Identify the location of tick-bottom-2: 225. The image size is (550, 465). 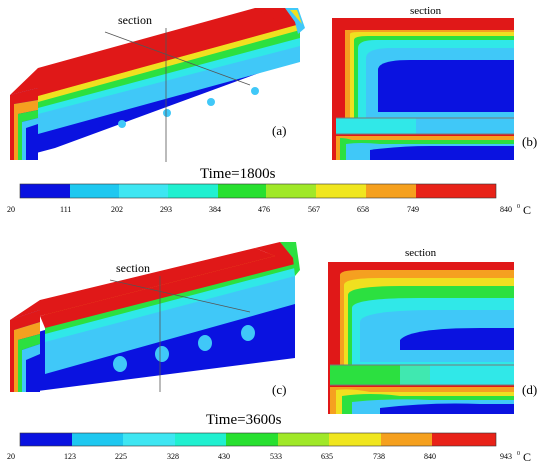
(121, 456).